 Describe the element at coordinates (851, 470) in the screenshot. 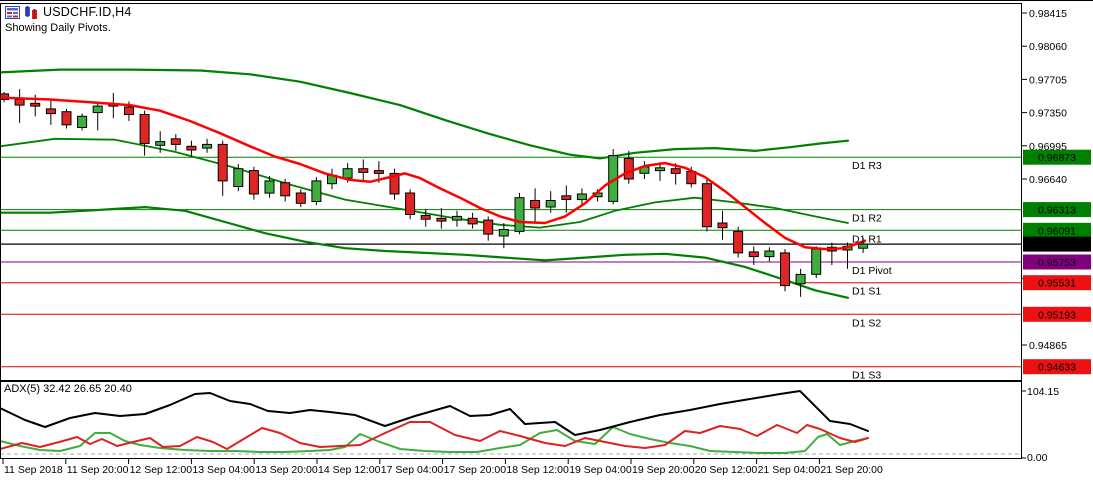

I see `time-axis-label: 21 Sep 20:00` at that location.